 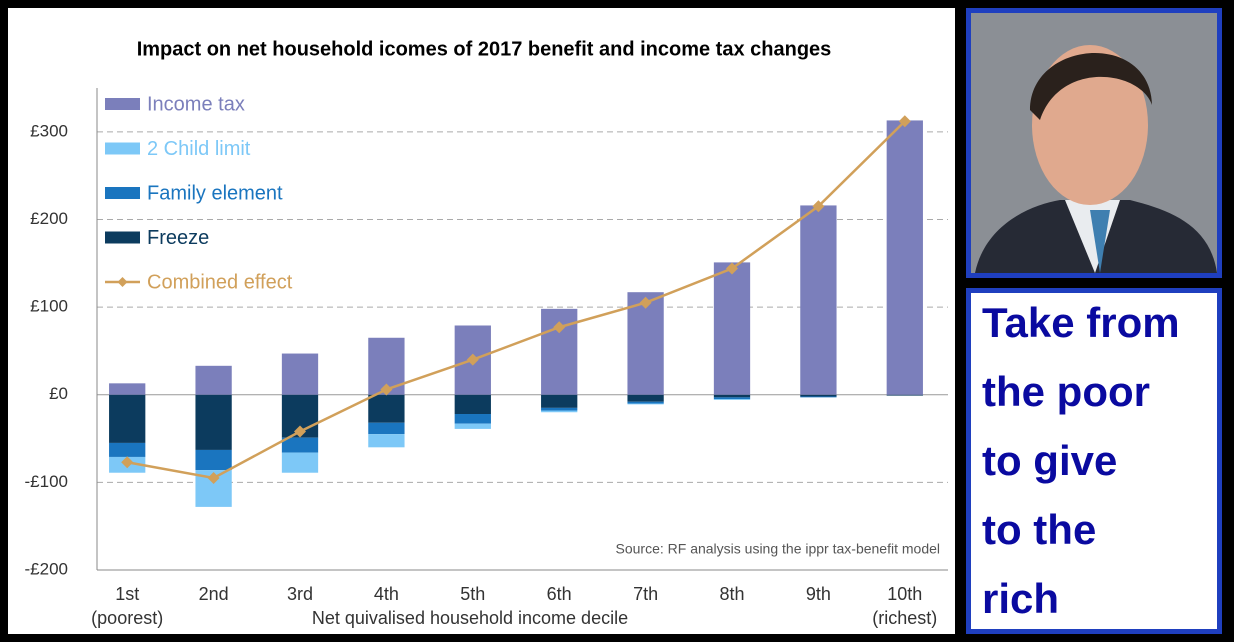 What do you see at coordinates (214, 594) in the screenshot?
I see `x-tick-label: 2nd` at bounding box center [214, 594].